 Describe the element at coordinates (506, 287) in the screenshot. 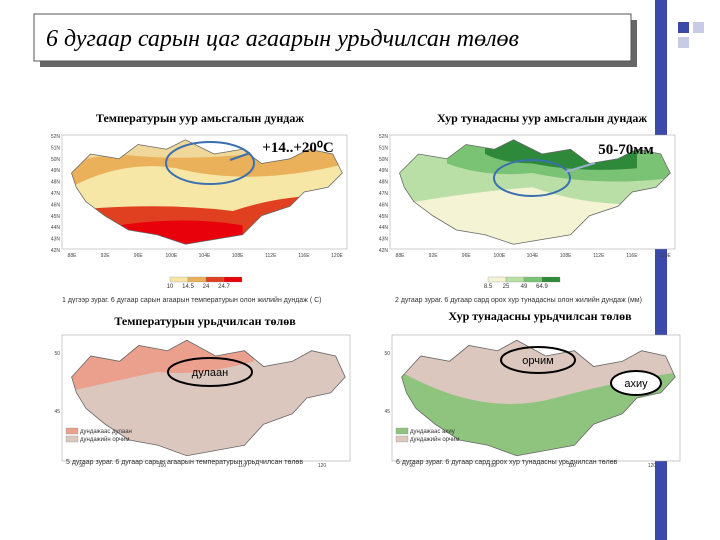

I see `legend-label: 25` at that location.